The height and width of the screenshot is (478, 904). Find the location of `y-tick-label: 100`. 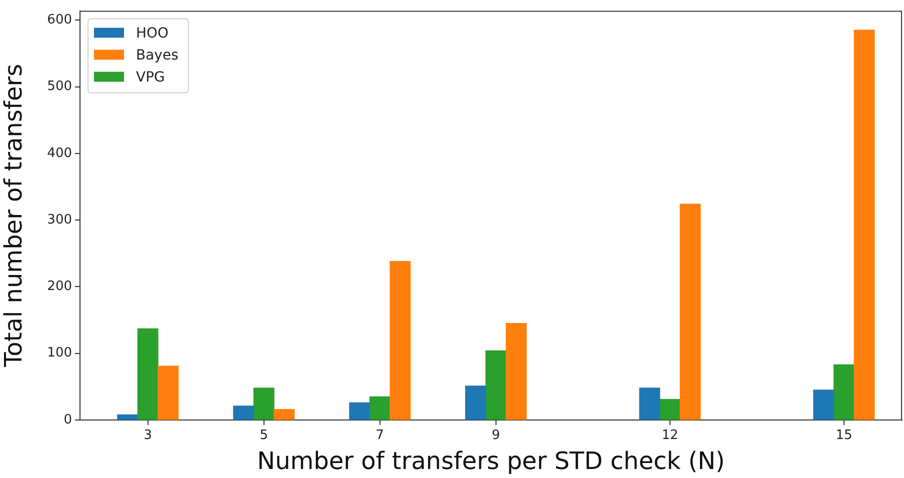

y-tick-label: 100 is located at coordinates (59, 353).